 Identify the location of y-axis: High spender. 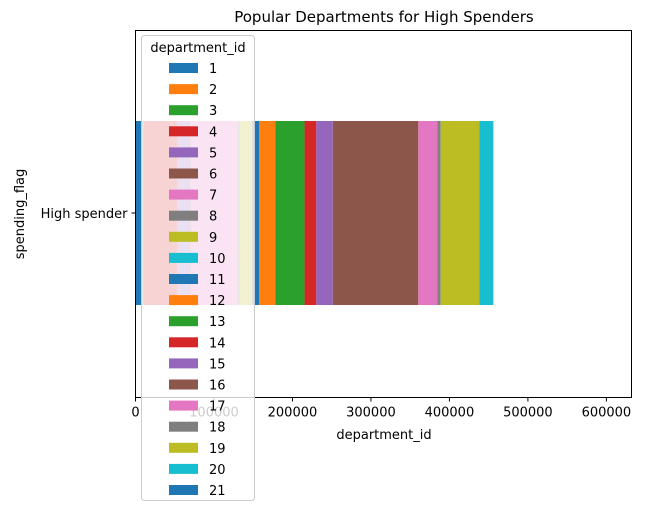
(88, 214).